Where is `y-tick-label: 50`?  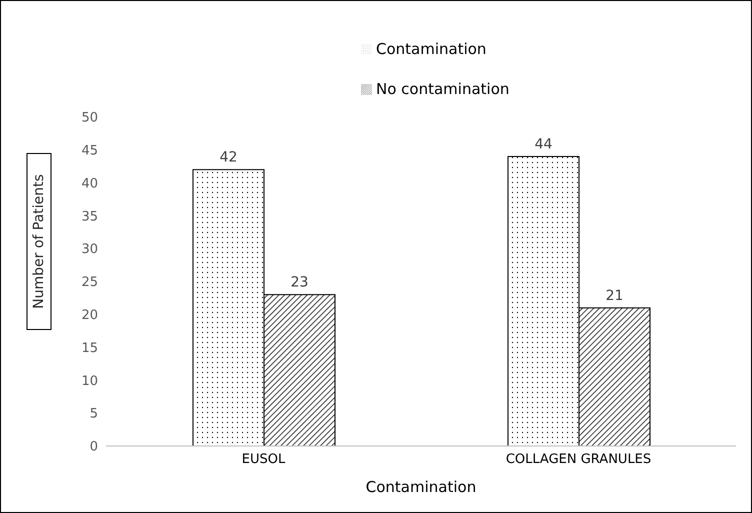 y-tick-label: 50 is located at coordinates (89, 118).